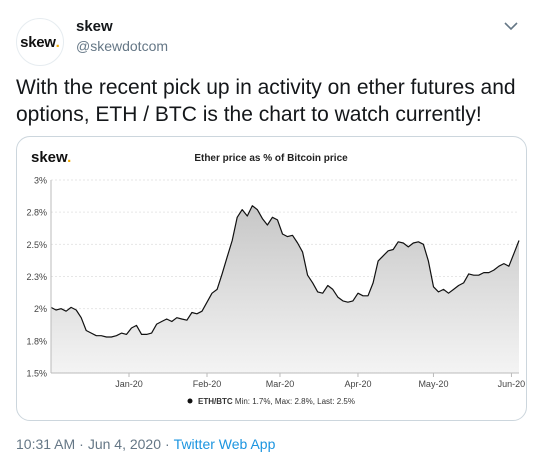 This screenshot has height=462, width=539. Describe the element at coordinates (36, 245) in the screenshot. I see `y-tick-label: 2.5%` at that location.